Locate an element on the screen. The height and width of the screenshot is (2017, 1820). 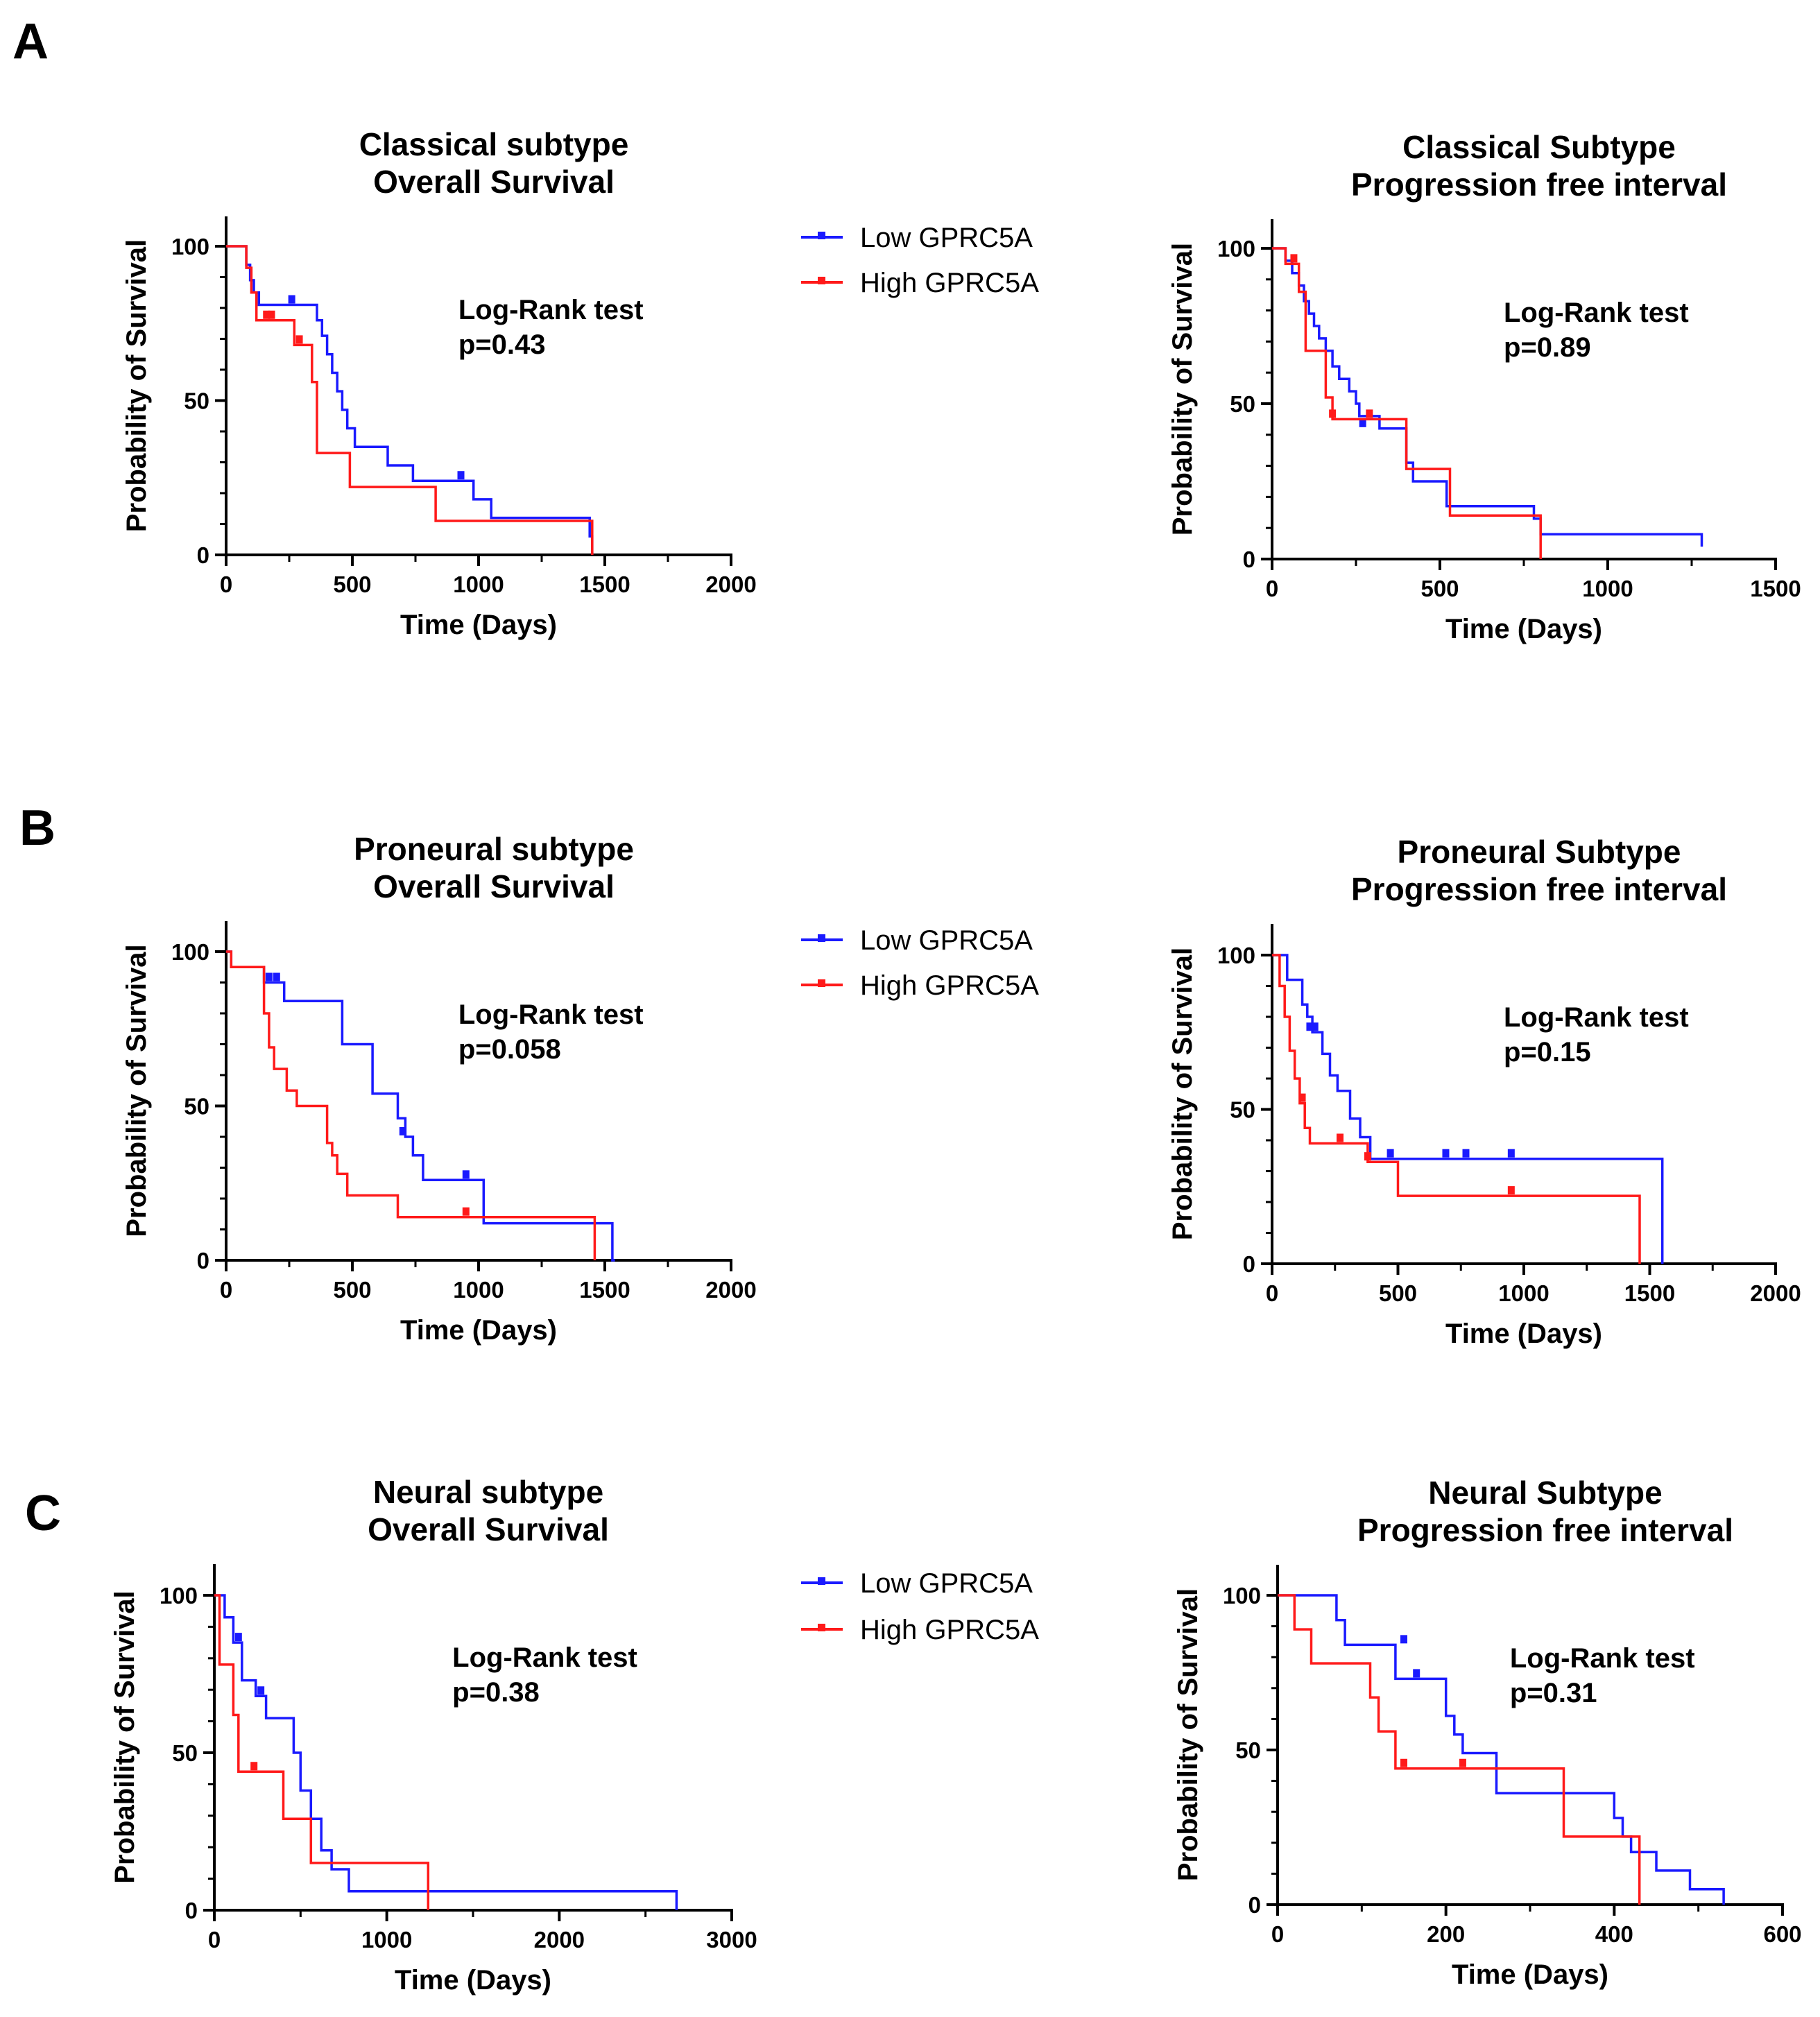
chart-0-ylabel: Probability of Survival is located at coordinates (136, 385).